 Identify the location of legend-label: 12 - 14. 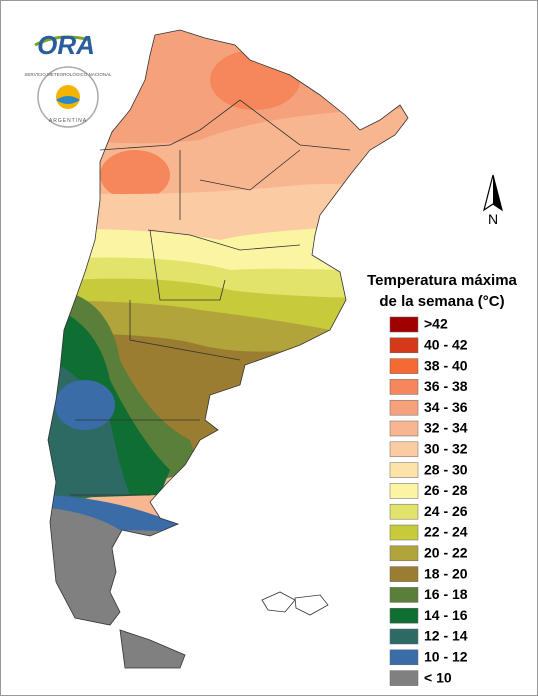
(446, 636).